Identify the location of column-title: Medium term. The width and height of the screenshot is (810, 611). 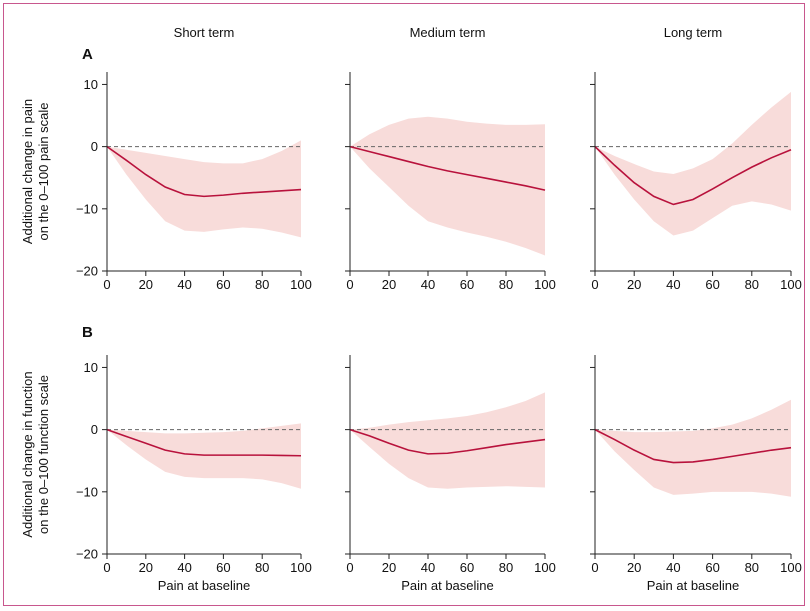
(448, 32).